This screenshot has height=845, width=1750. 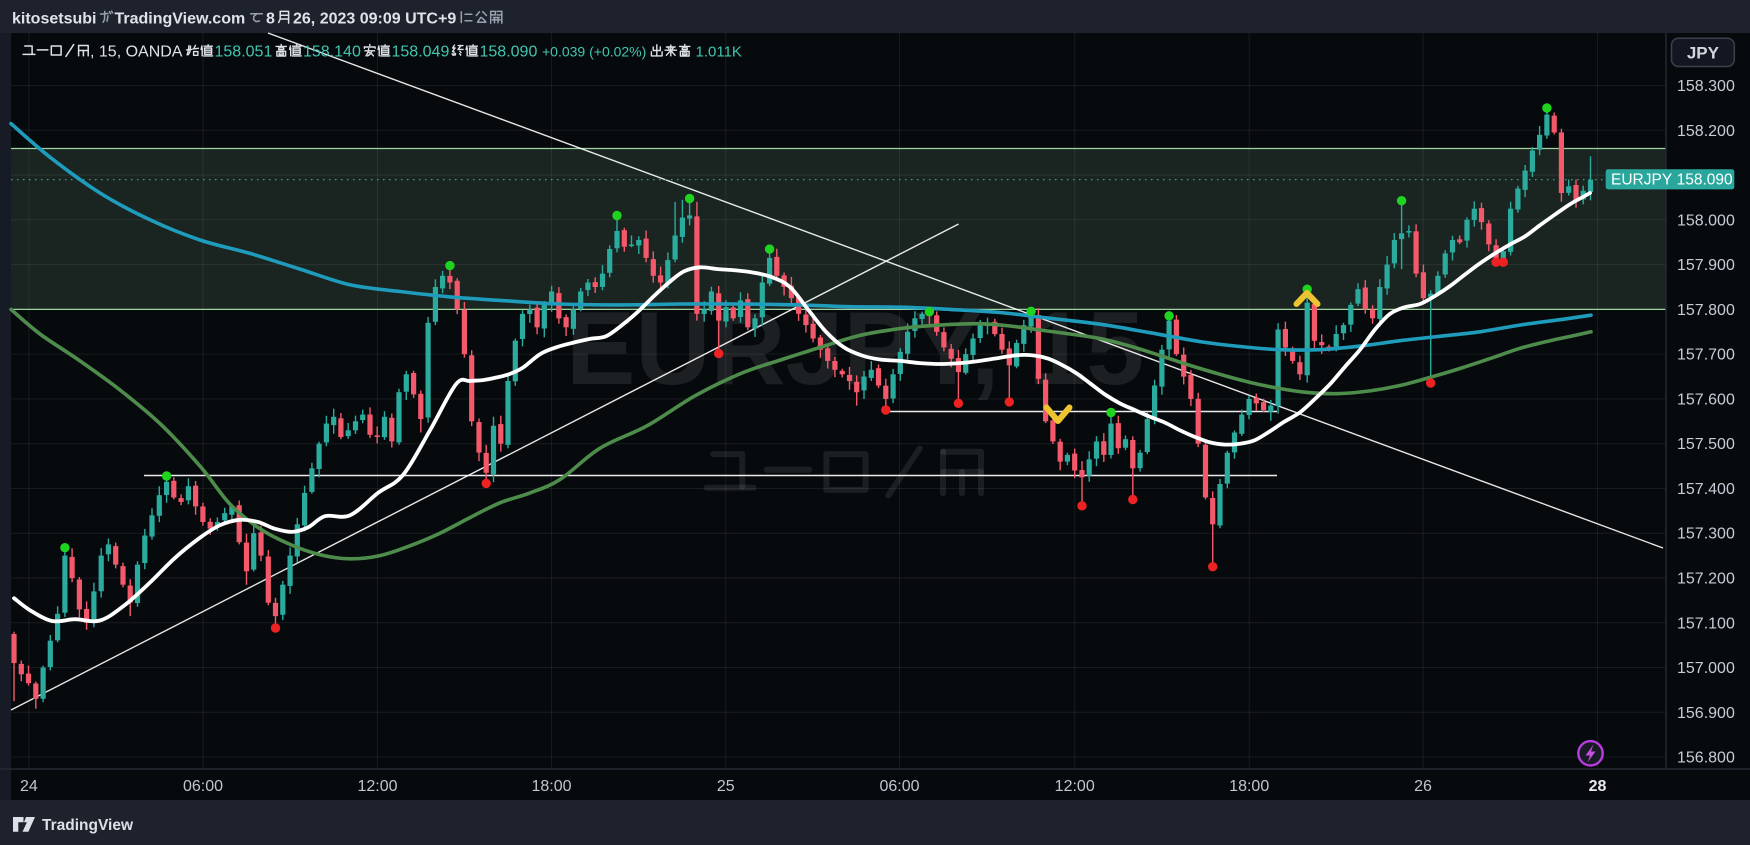 What do you see at coordinates (594, 52) in the screenshot?
I see `svg-text: +0.039 (+0.02%)` at bounding box center [594, 52].